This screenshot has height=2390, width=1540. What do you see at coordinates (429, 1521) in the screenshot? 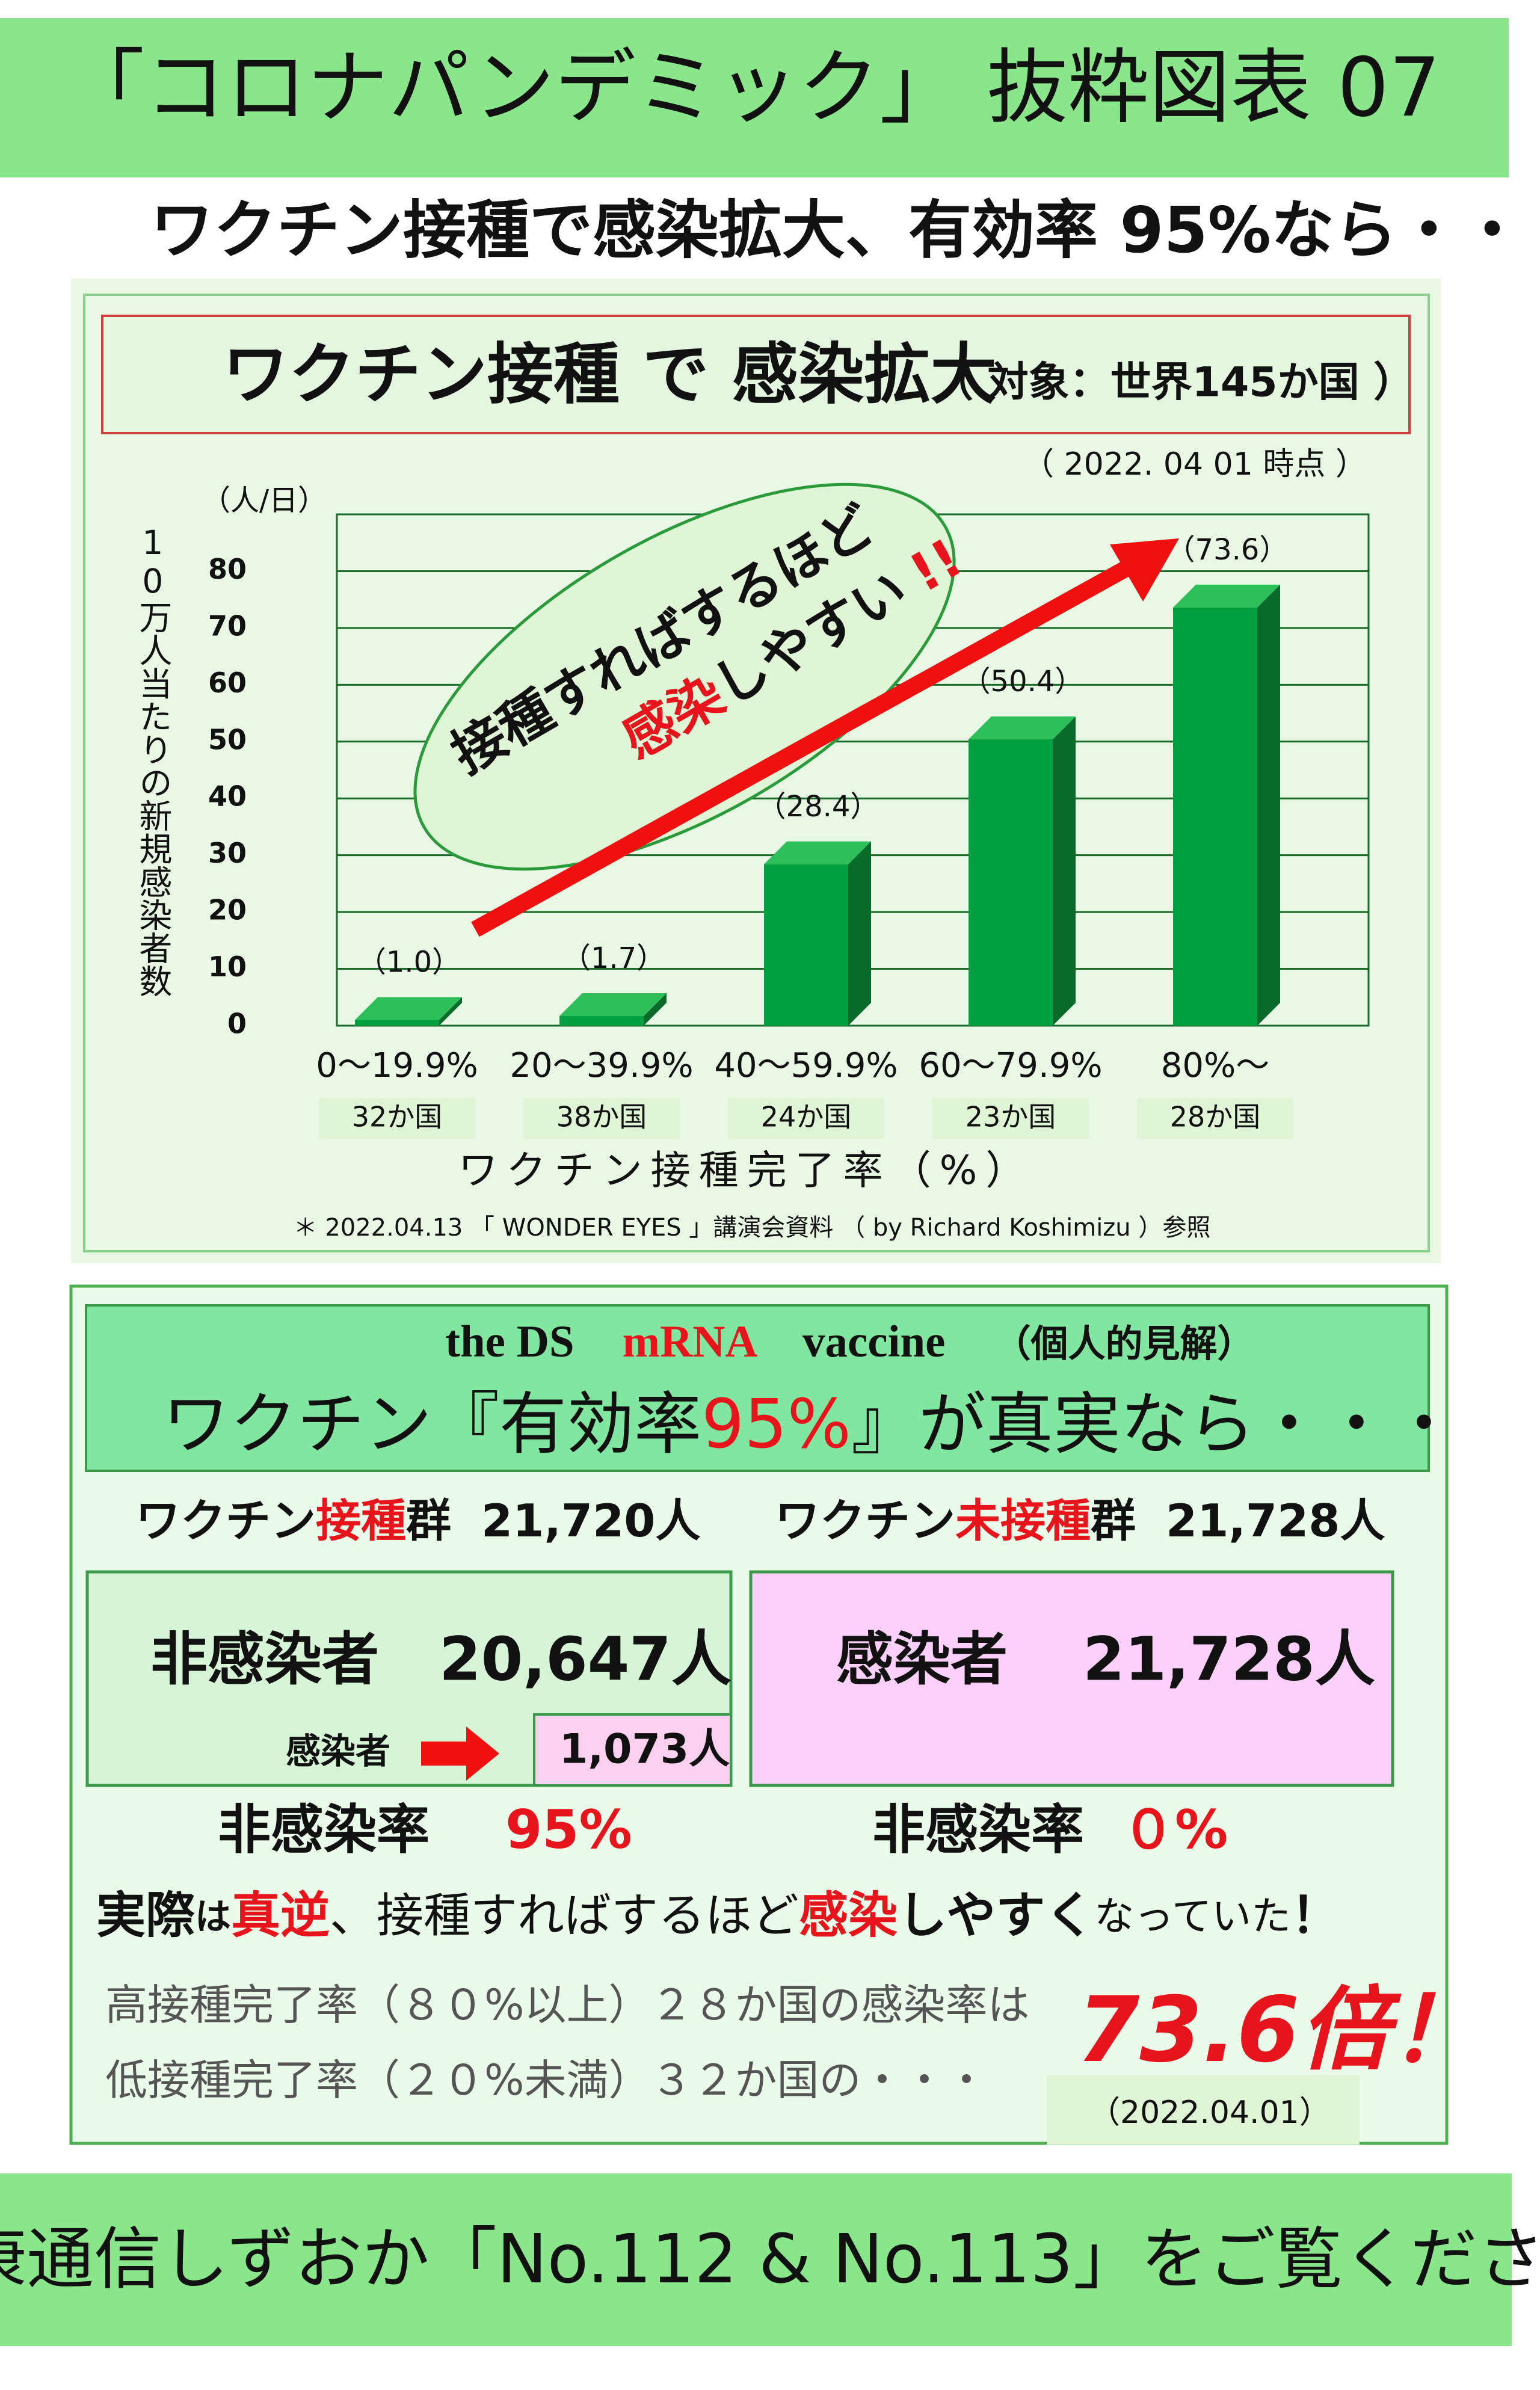
I see `label-part: 群` at bounding box center [429, 1521].